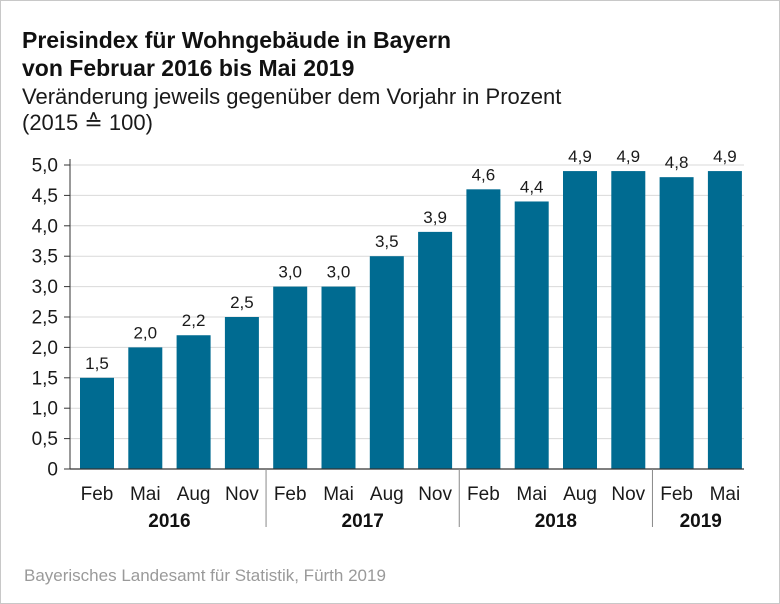  Describe the element at coordinates (45, 348) in the screenshot. I see `y-tick-label: 2,0` at that location.